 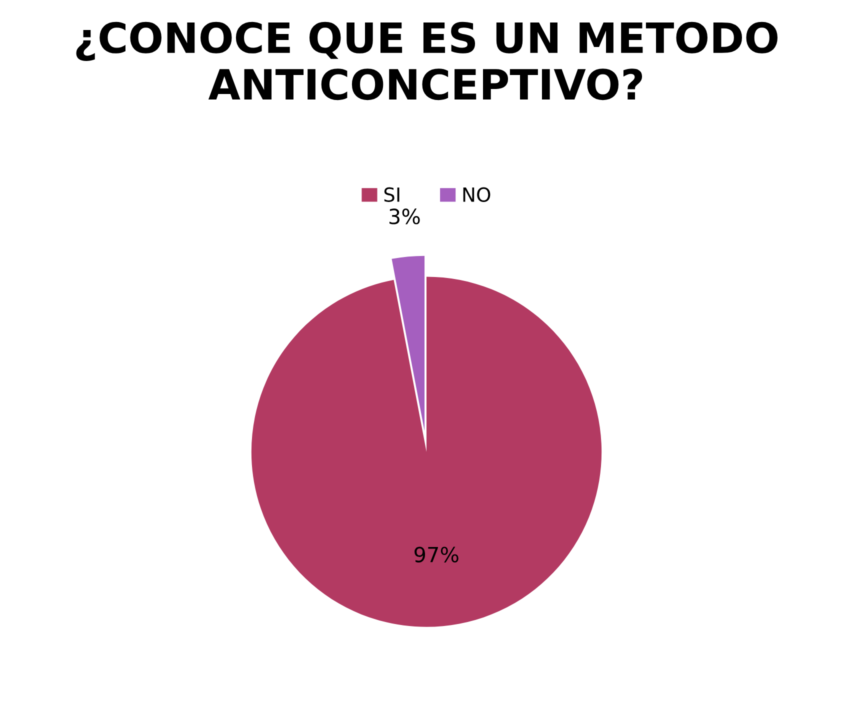 What do you see at coordinates (404, 216) in the screenshot?
I see `data-label: 3%` at bounding box center [404, 216].